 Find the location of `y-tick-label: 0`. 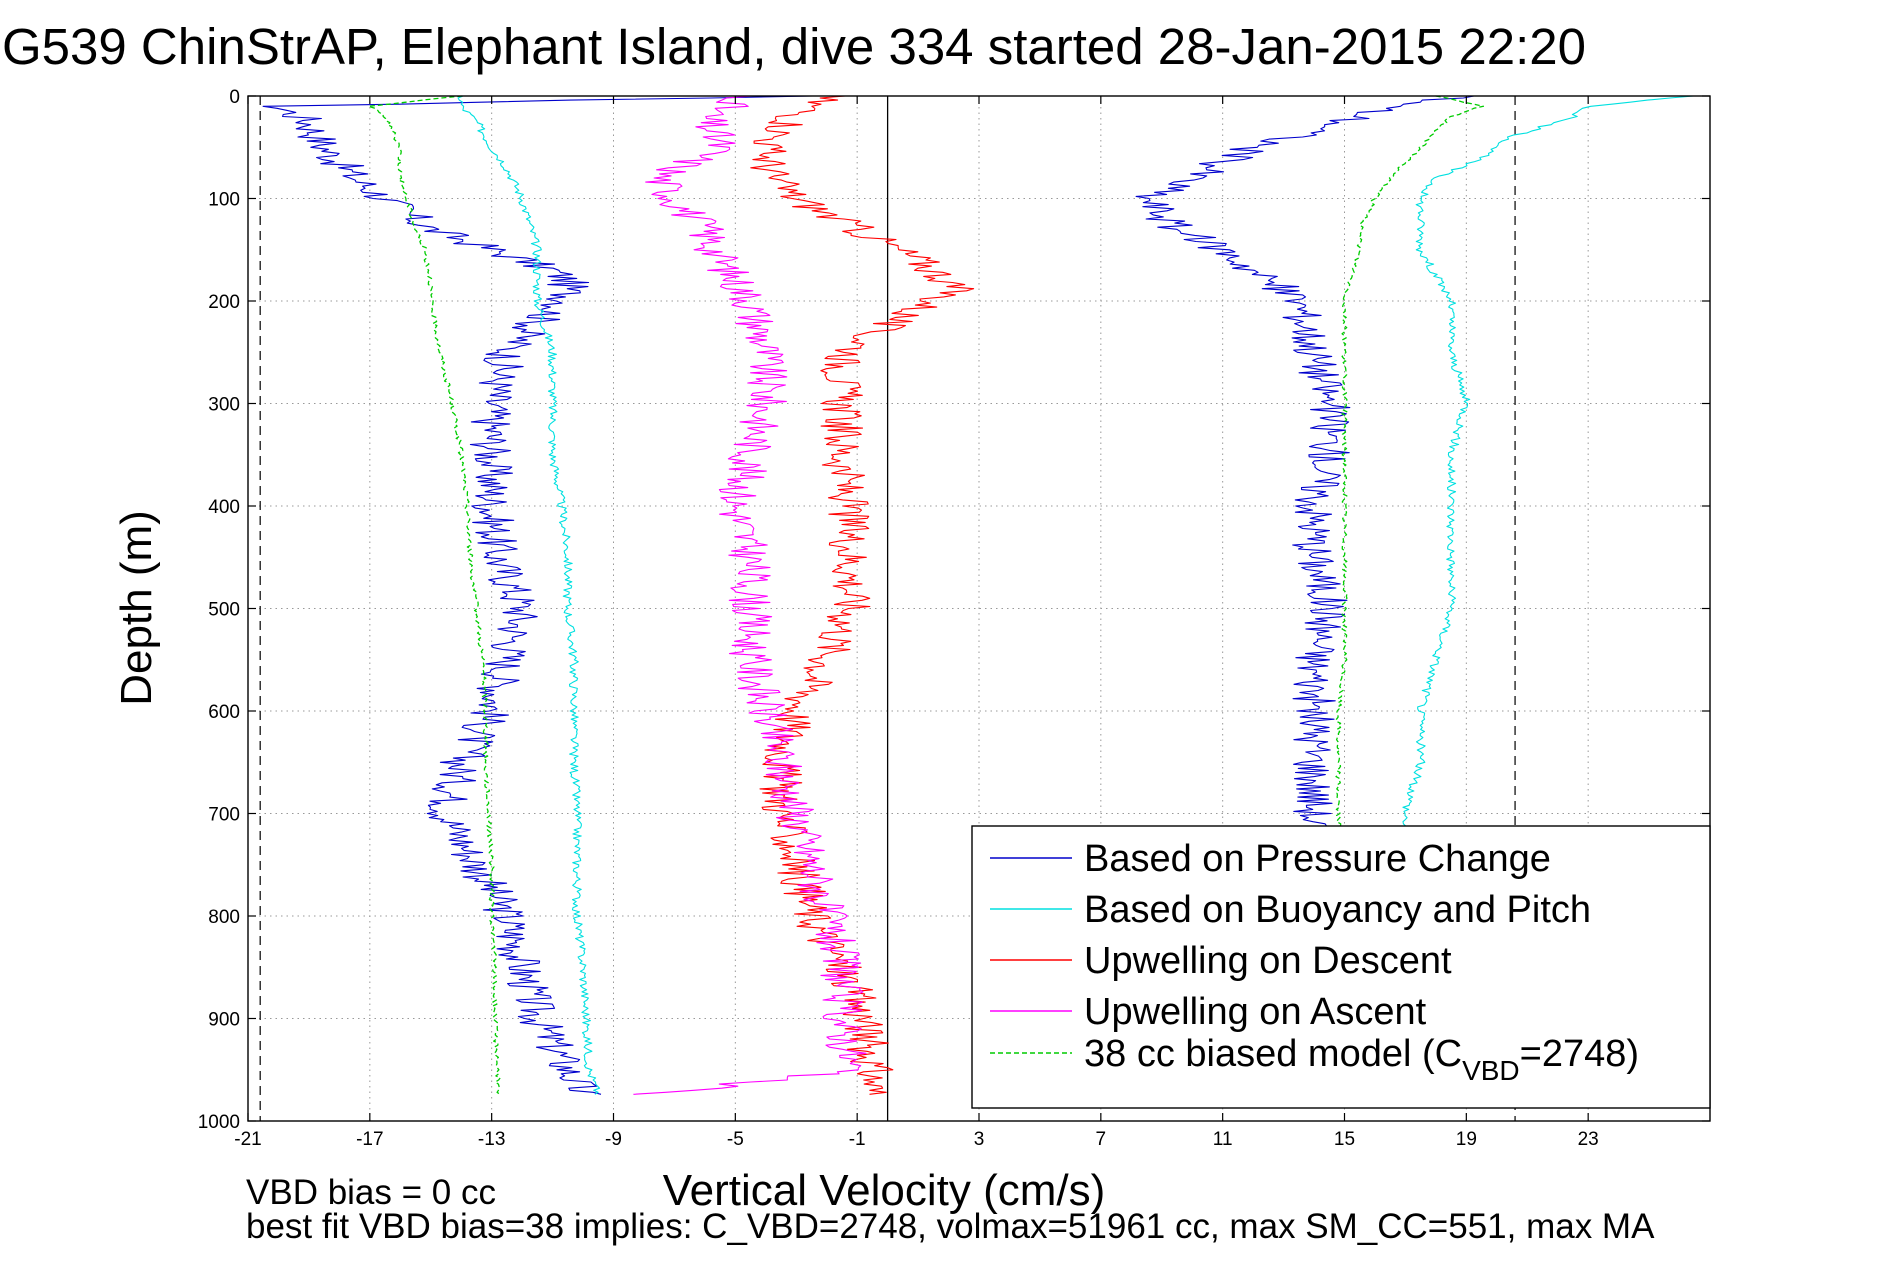

y-tick-label: 0 is located at coordinates (234, 97).